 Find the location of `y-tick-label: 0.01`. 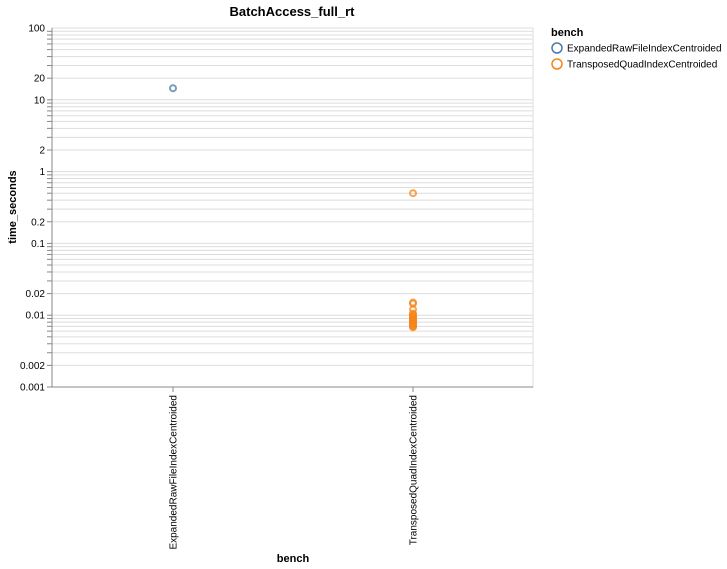

y-tick-label: 0.01 is located at coordinates (36, 316).